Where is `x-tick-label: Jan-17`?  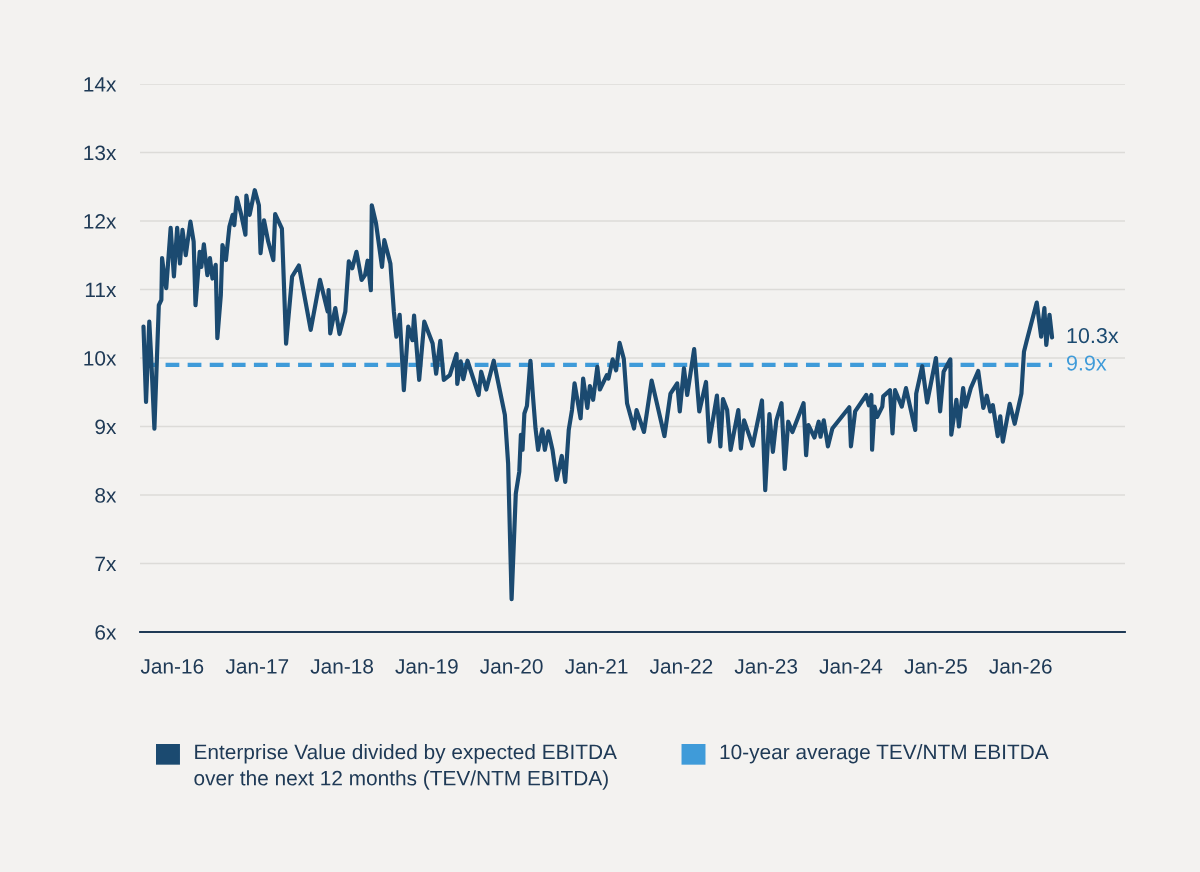
x-tick-label: Jan-17 is located at coordinates (257, 666).